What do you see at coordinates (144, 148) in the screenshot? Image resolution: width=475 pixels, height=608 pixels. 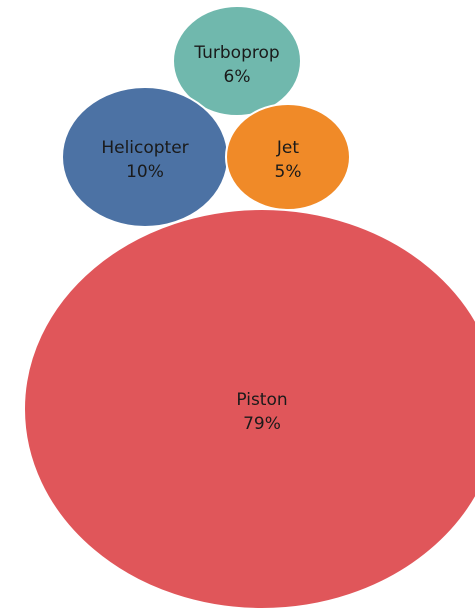 I see `bubble-helicopter-name: Helicopter` at bounding box center [144, 148].